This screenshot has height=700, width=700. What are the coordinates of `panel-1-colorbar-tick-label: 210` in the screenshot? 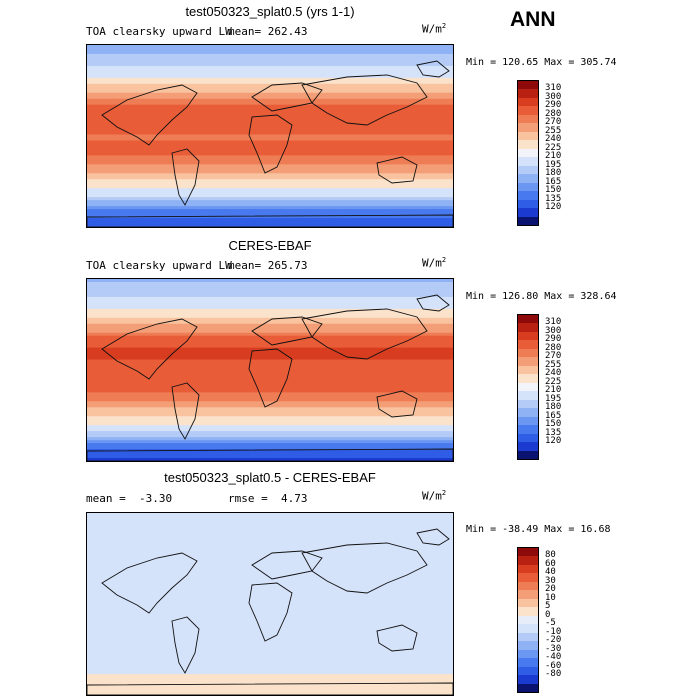 It's located at (553, 156).